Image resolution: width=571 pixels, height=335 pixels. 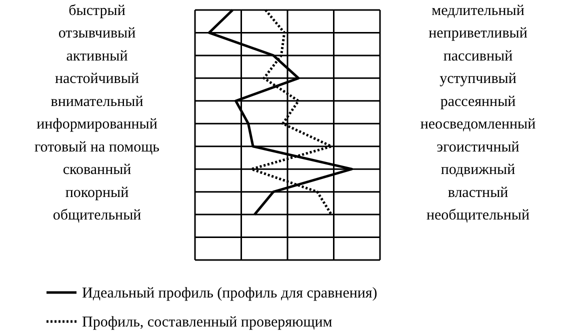 What do you see at coordinates (478, 79) in the screenshot?
I see `y2-tick-label: уступчивый` at bounding box center [478, 79].